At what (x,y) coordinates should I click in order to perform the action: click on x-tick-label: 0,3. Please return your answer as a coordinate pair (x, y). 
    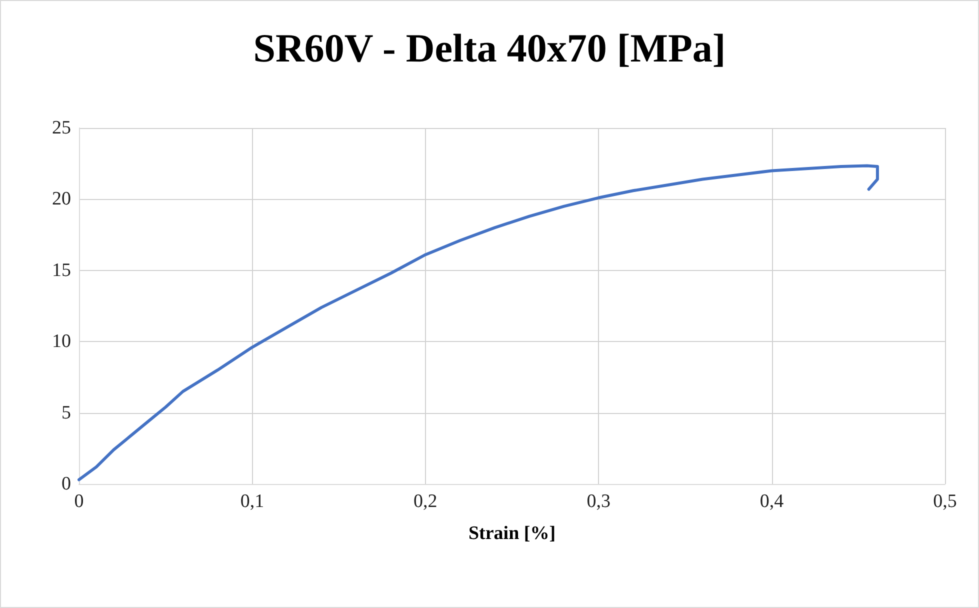
    Looking at the image, I should click on (598, 501).